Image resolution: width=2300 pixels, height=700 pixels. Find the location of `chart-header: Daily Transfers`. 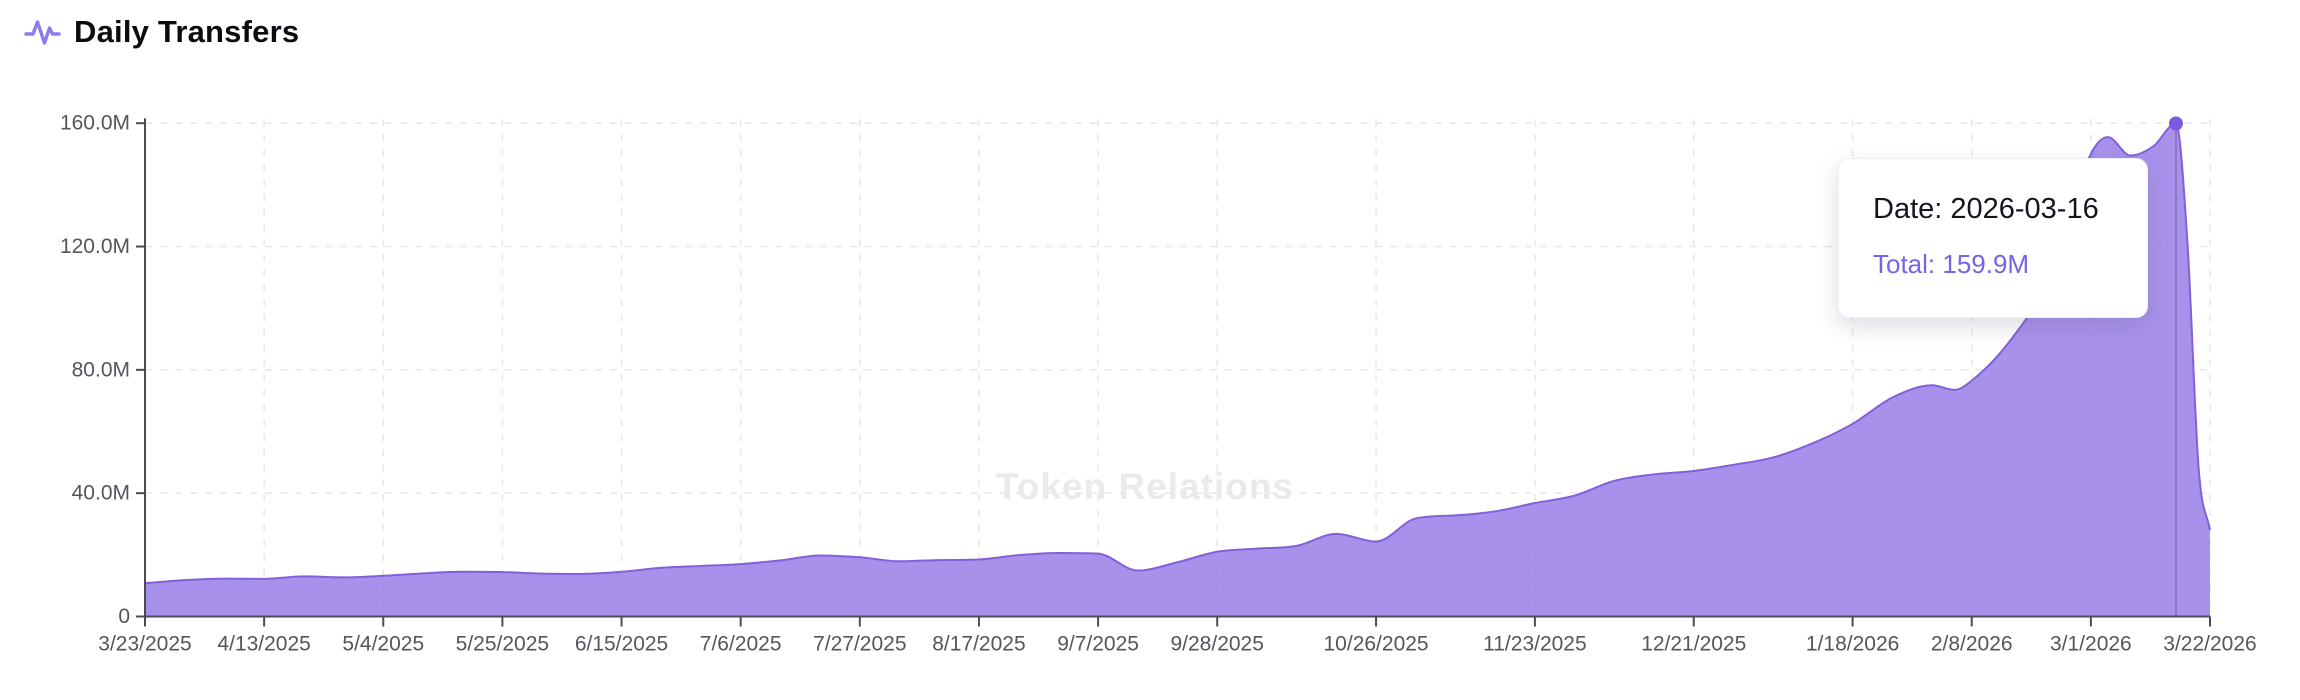

chart-header: Daily Transfers is located at coordinates (160, 32).